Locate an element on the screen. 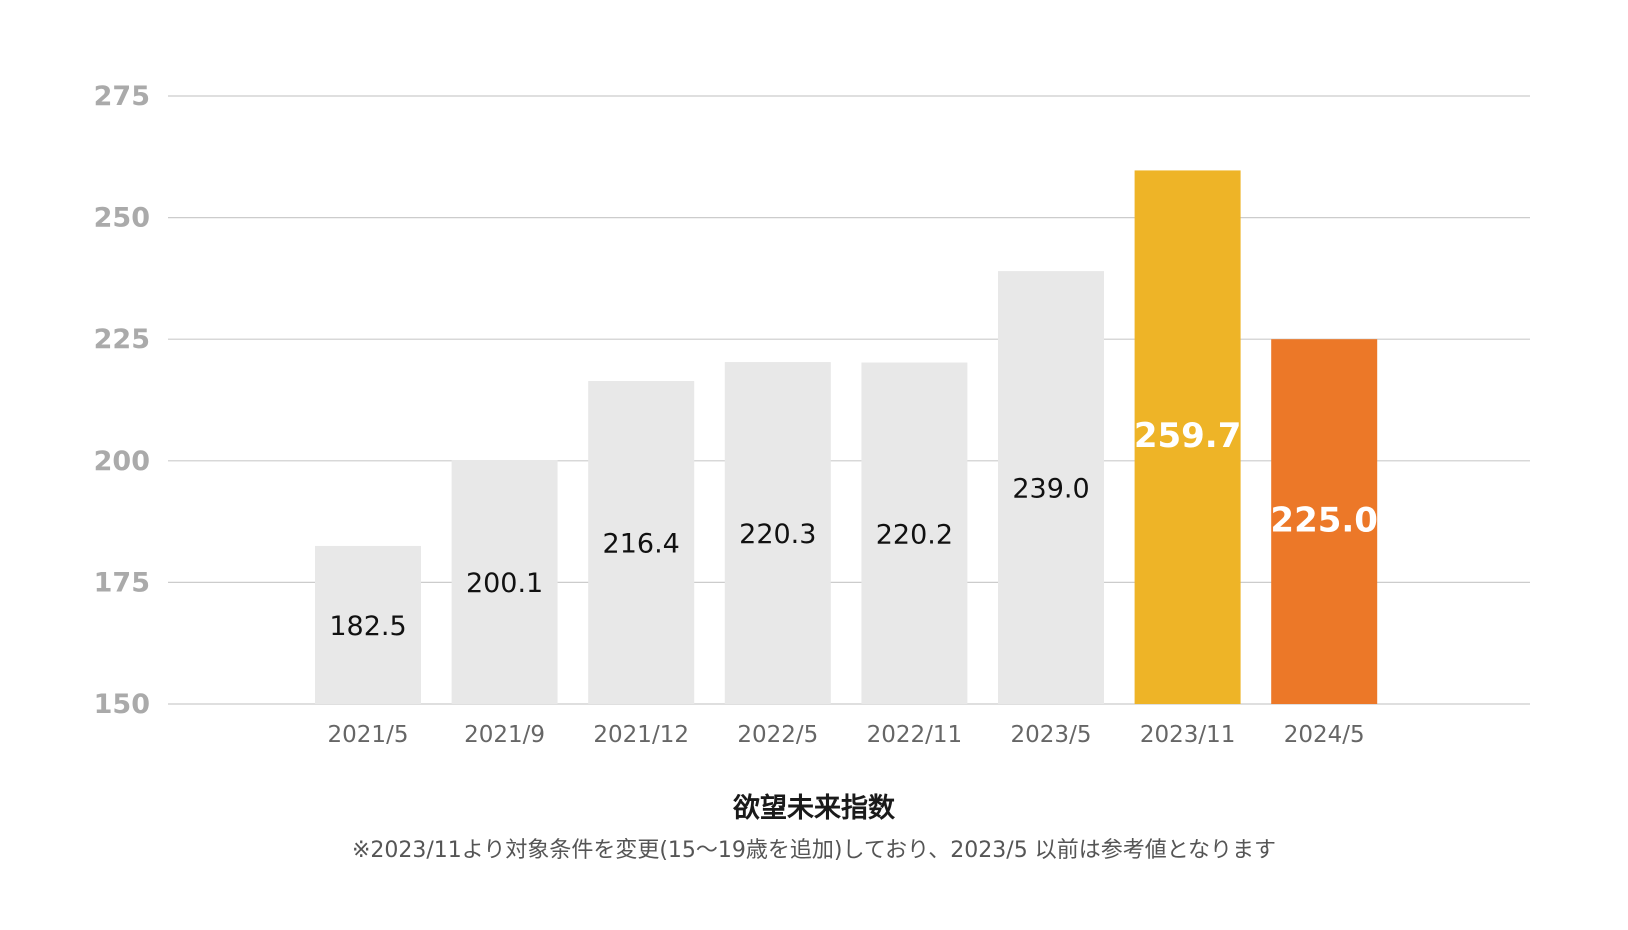  x-tick-label: 2022/5 is located at coordinates (777, 735).